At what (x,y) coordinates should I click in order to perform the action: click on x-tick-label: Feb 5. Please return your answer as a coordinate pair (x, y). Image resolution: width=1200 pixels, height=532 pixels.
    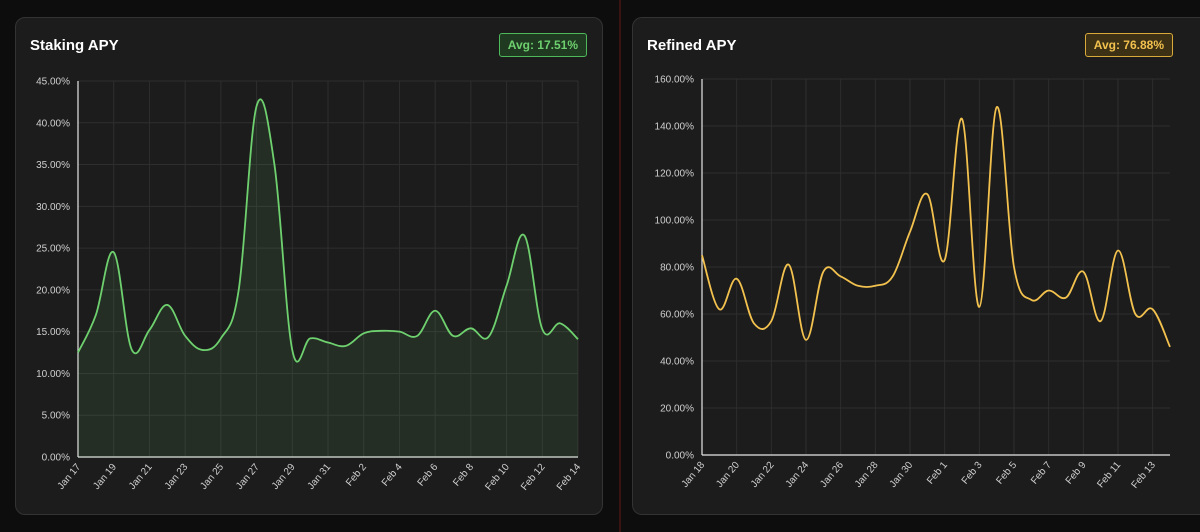
    Looking at the image, I should click on (1006, 473).